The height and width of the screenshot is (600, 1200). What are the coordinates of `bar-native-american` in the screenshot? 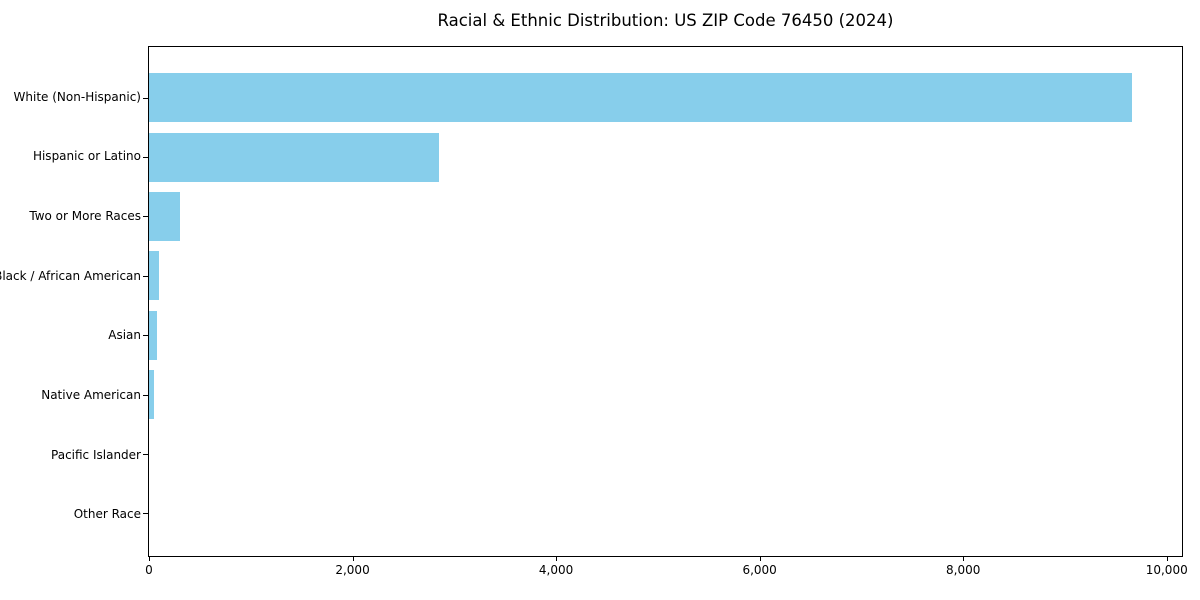 It's located at (151, 395).